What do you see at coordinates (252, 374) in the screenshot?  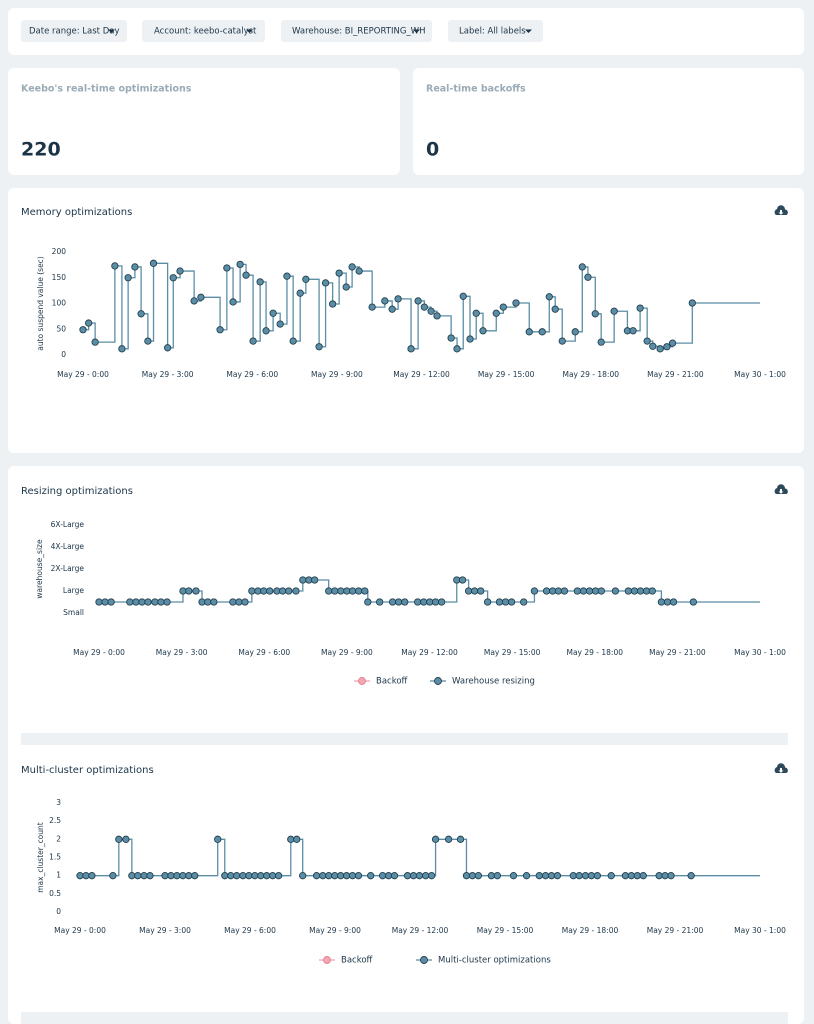 I see `x-tick-label: May 29 - 6:00` at bounding box center [252, 374].